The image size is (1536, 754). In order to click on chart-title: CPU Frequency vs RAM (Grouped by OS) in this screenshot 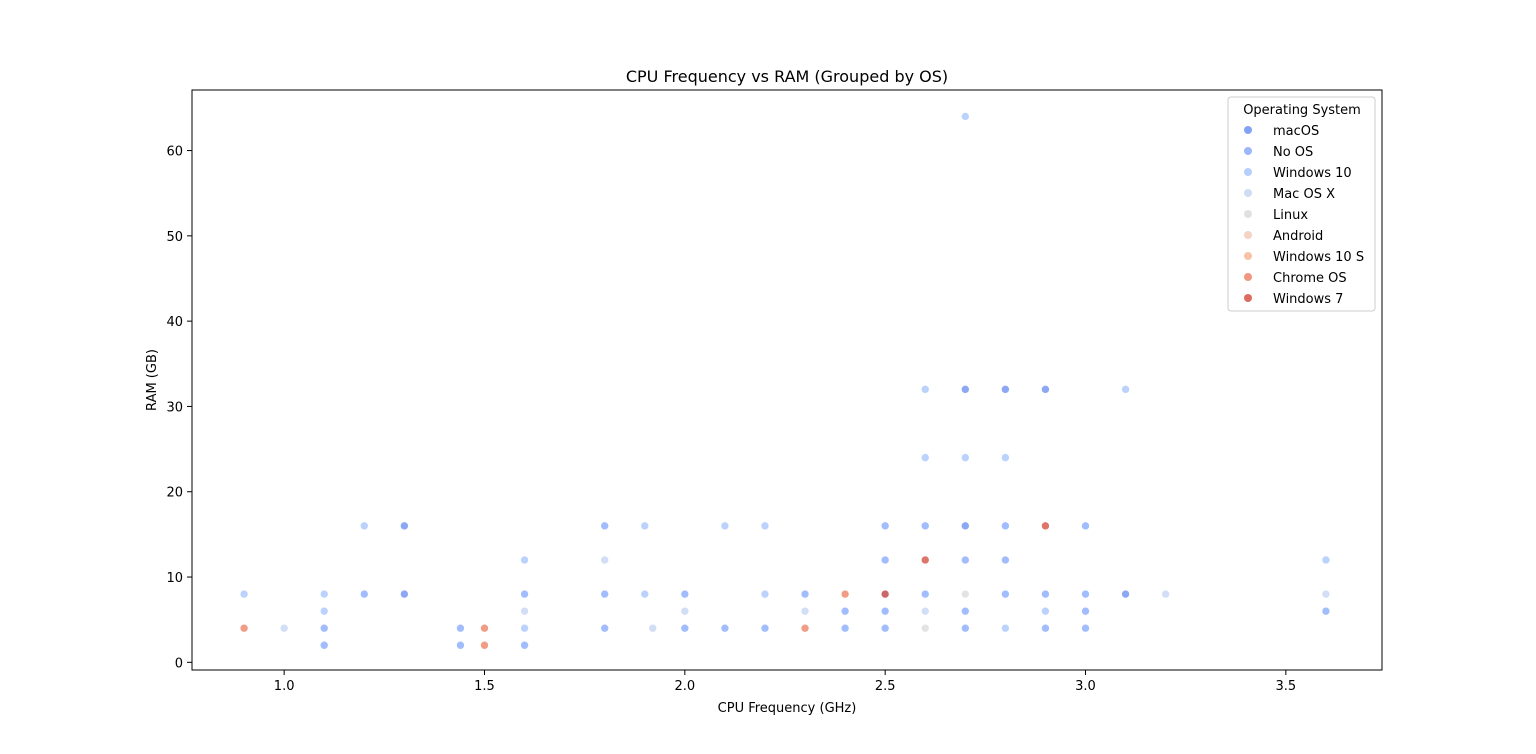, I will do `click(787, 76)`.